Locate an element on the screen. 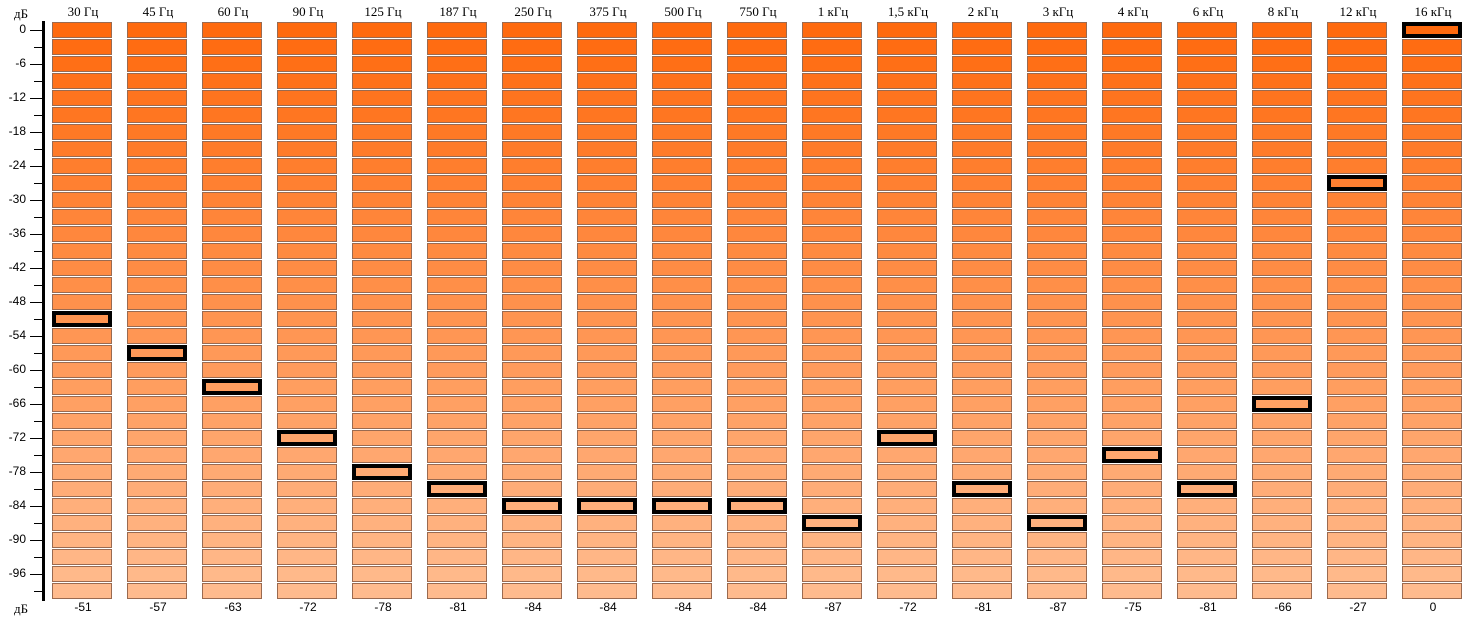  band-value-label: -84 is located at coordinates (758, 607).